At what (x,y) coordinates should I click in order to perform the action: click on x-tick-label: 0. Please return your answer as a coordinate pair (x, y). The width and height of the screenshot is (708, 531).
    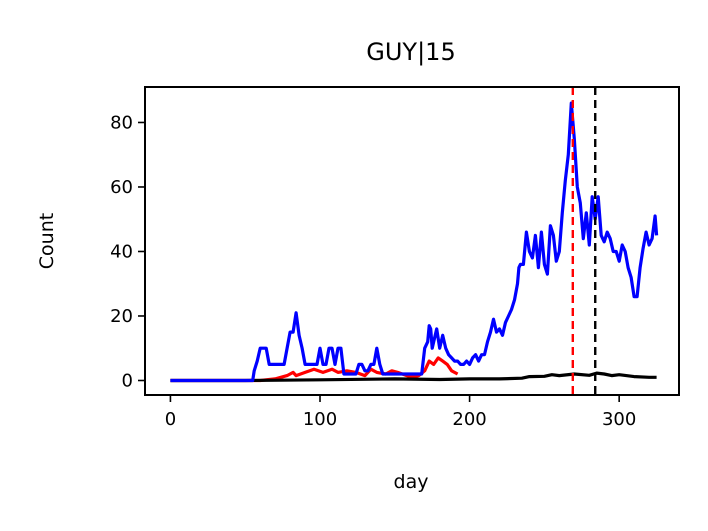
    Looking at the image, I should click on (170, 419).